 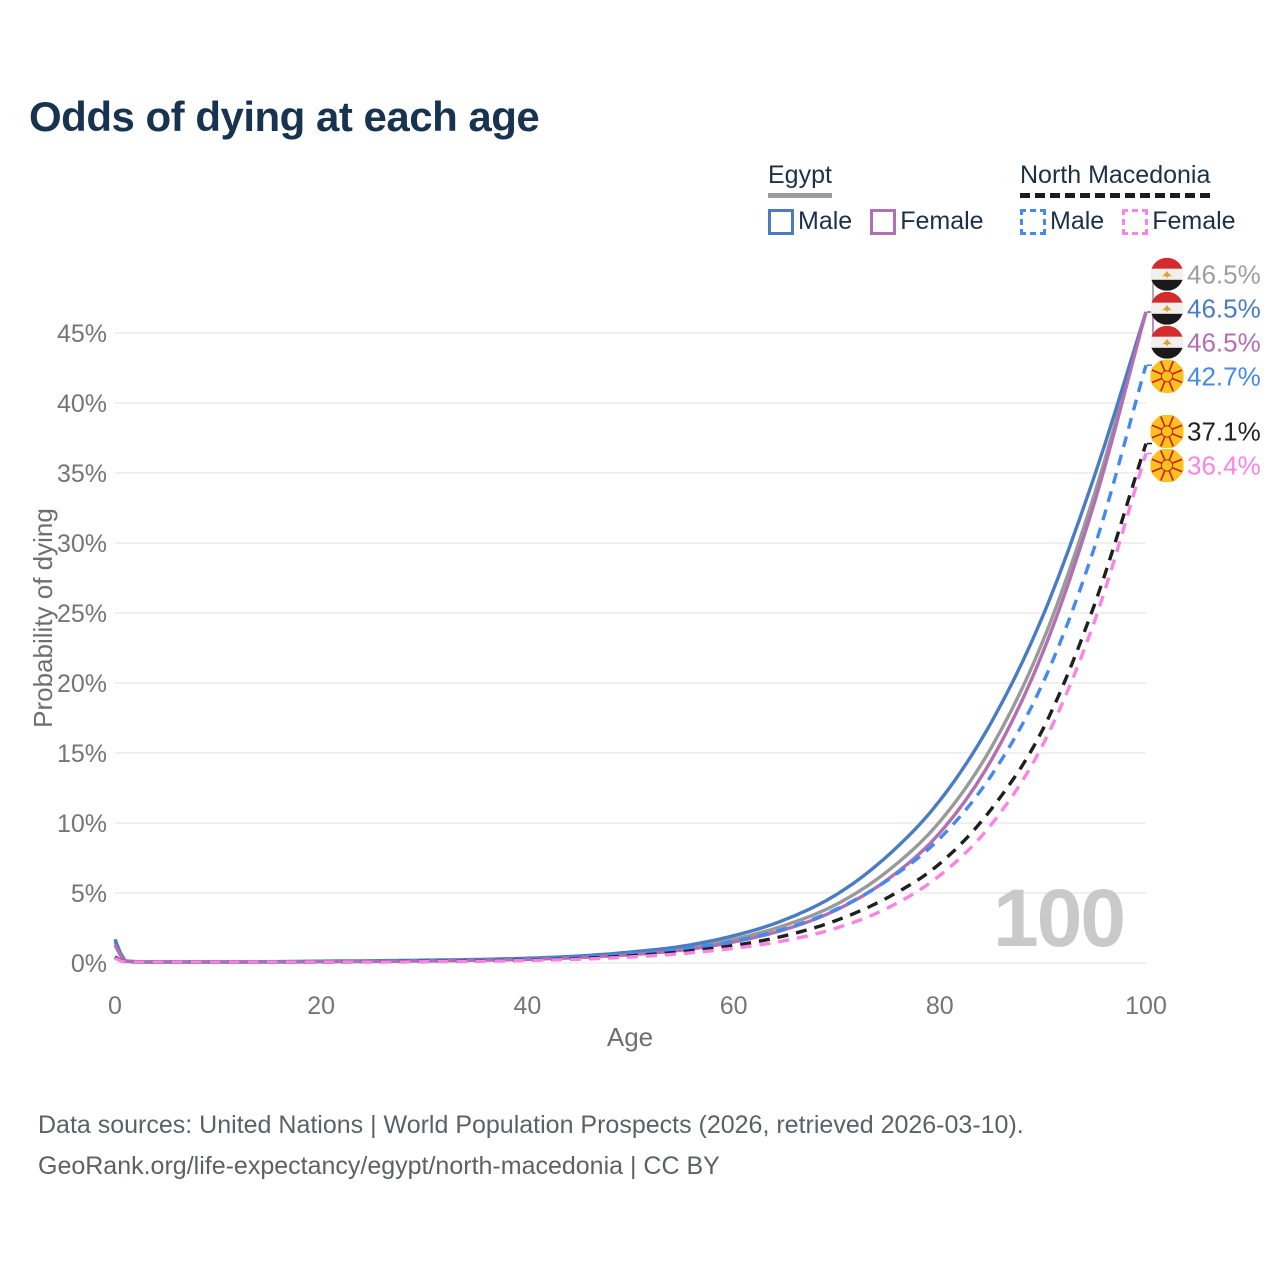 I want to click on legend-item-north-macedonia-male: Male, so click(x=1062, y=221).